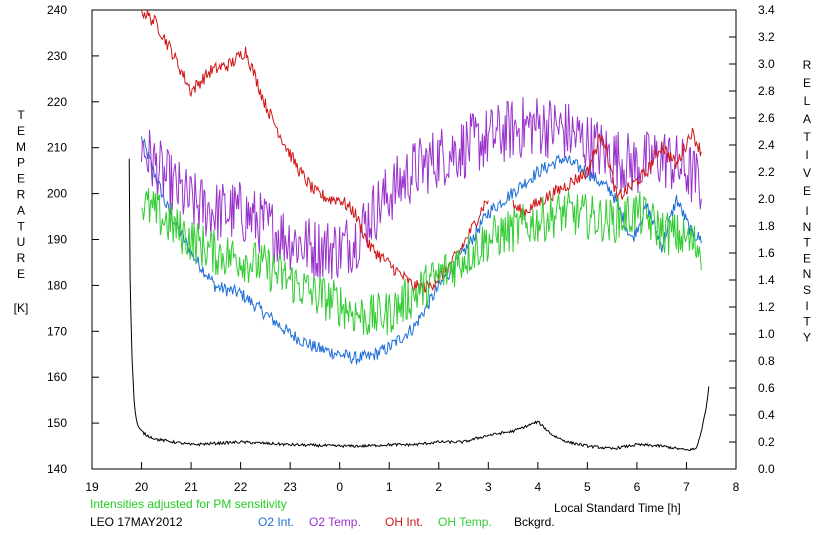 Image resolution: width=828 pixels, height=535 pixels. What do you see at coordinates (766, 253) in the screenshot?
I see `right-tick-label: 1.6` at bounding box center [766, 253].